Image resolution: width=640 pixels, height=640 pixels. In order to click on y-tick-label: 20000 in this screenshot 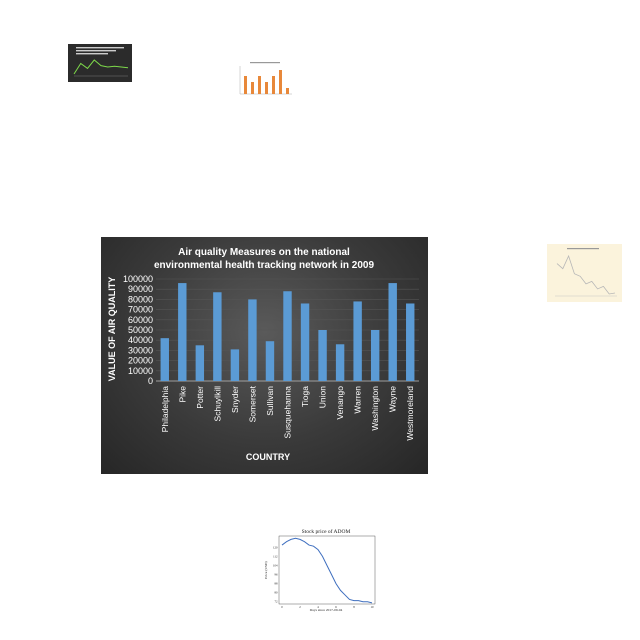, I will do `click(140, 361)`.